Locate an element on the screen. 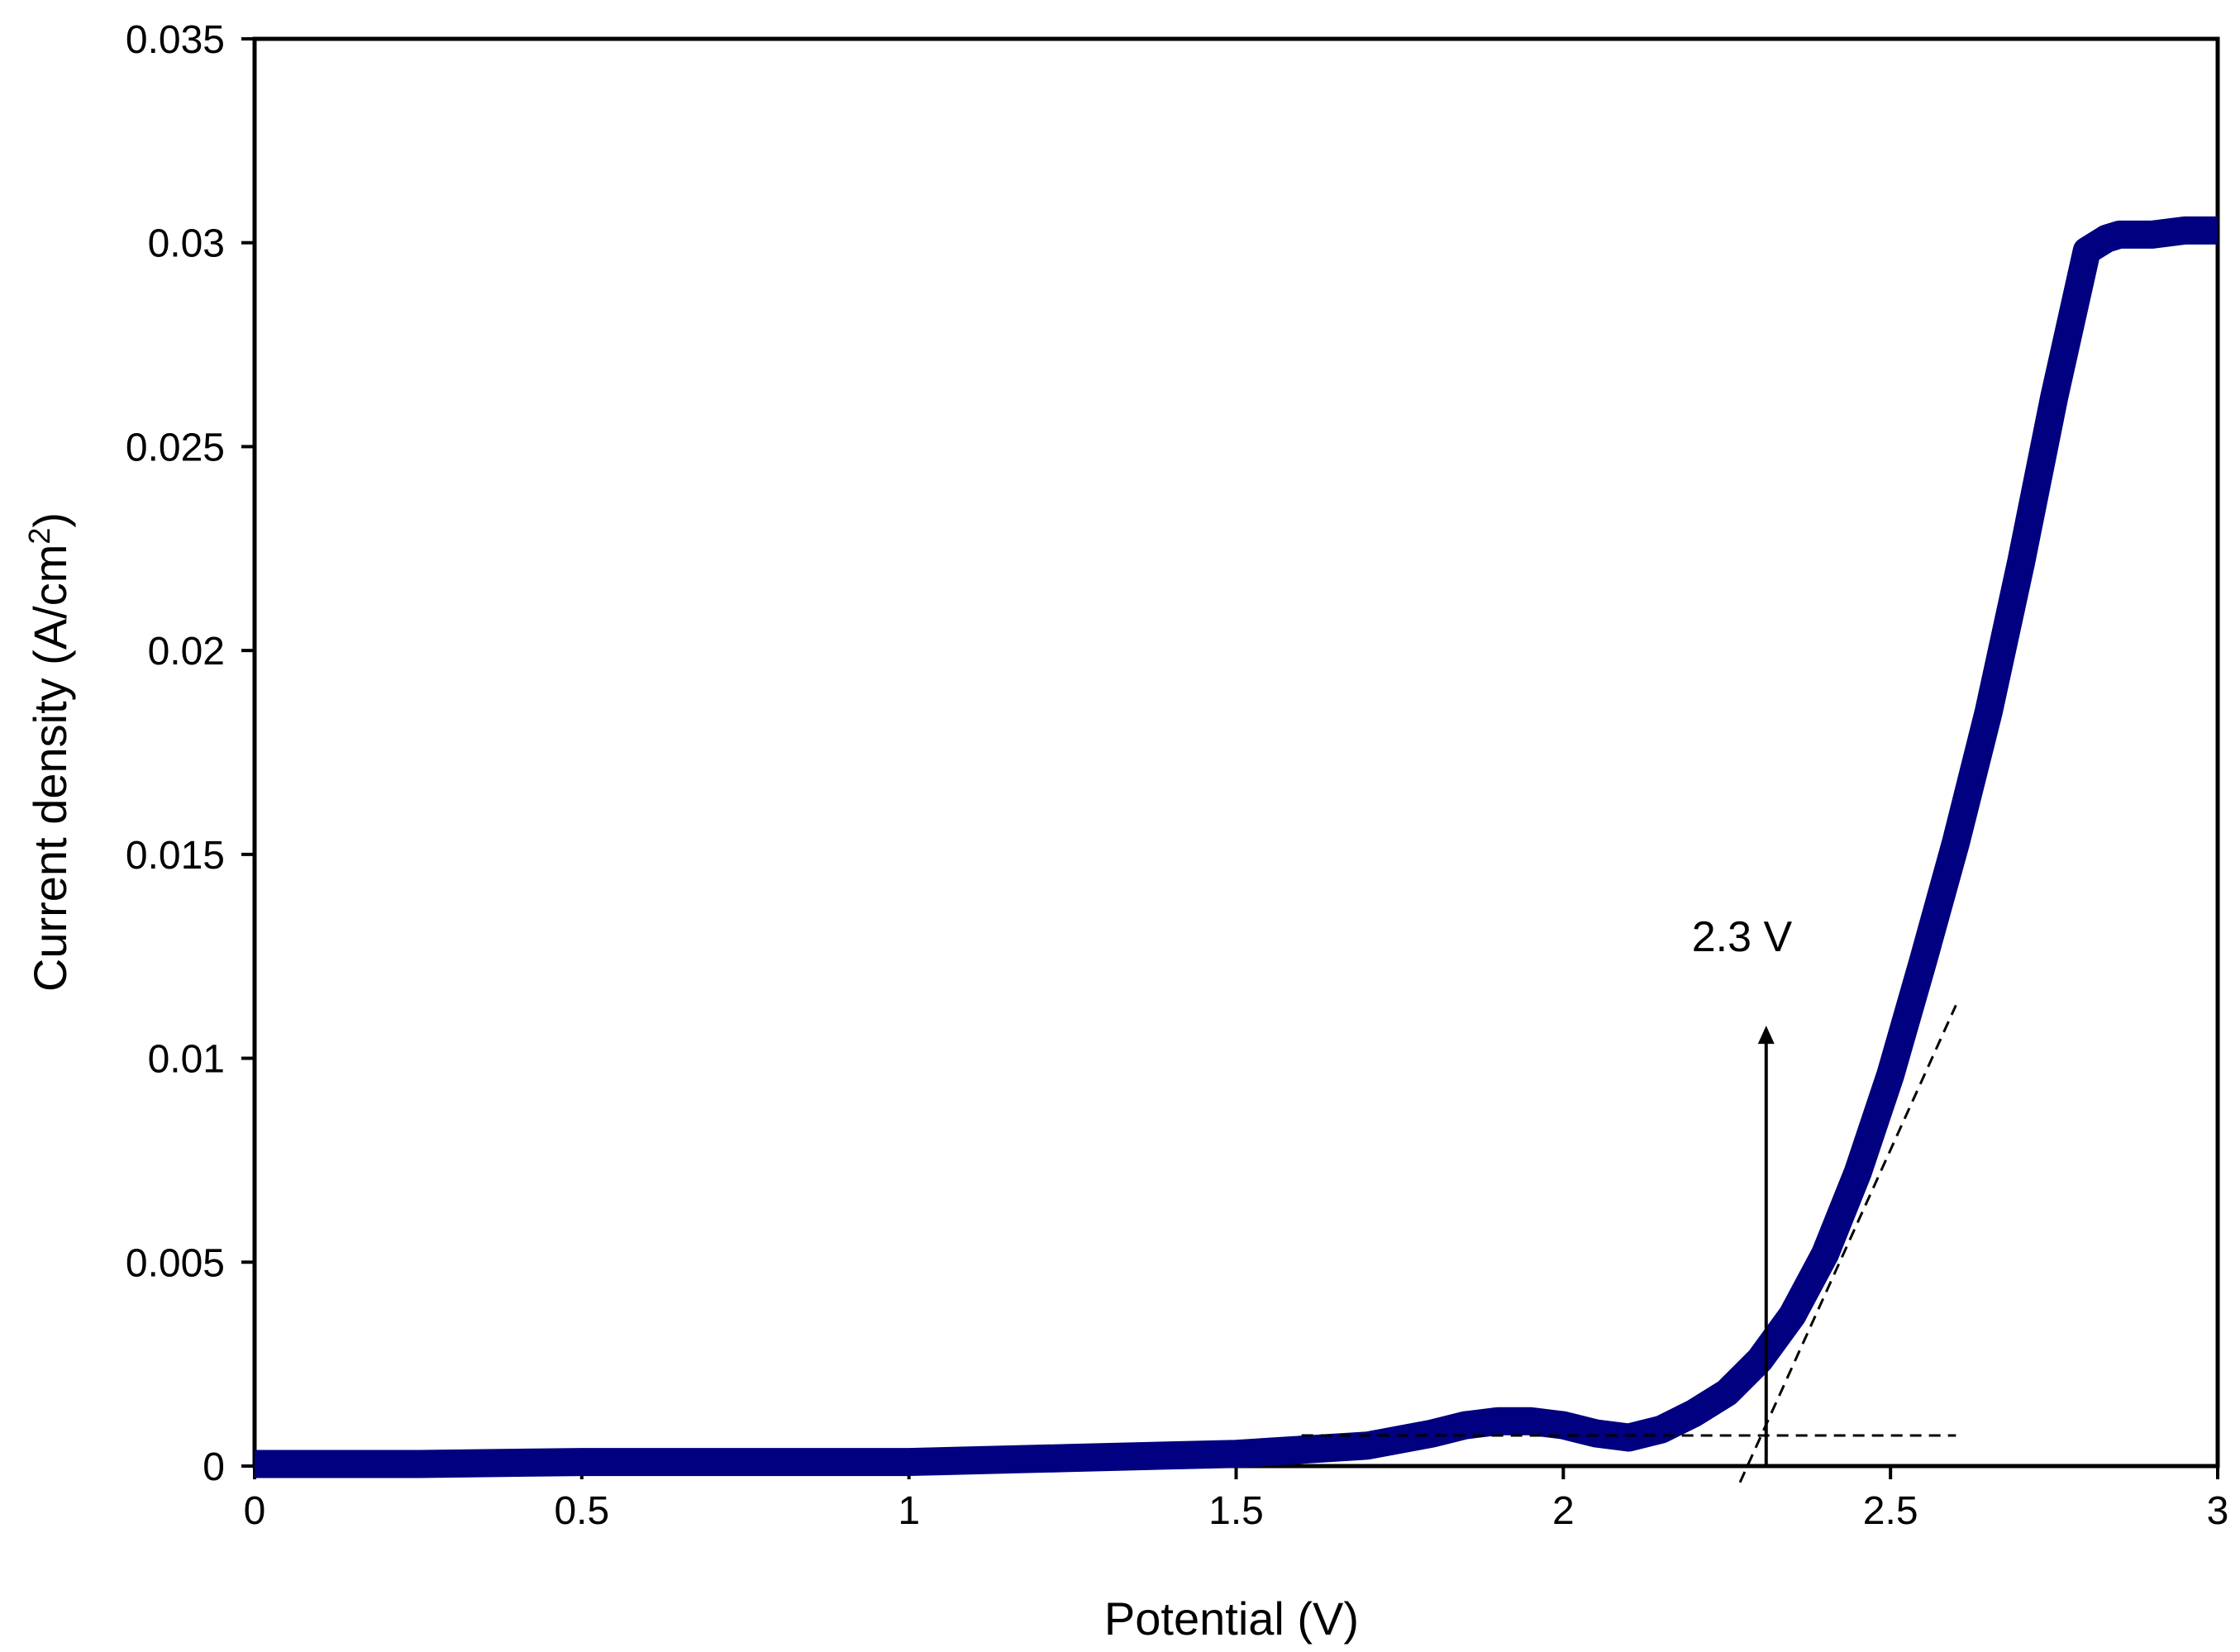 This screenshot has width=2240, height=1652. y-tick-label: 0.035 is located at coordinates (175, 40).